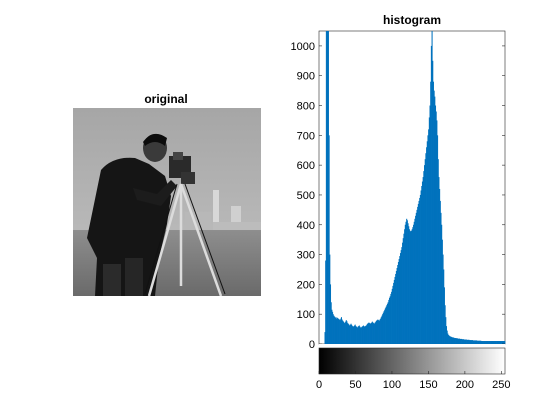 The width and height of the screenshot is (560, 420). Describe the element at coordinates (428, 385) in the screenshot. I see `x-tick-label: 150` at that location.